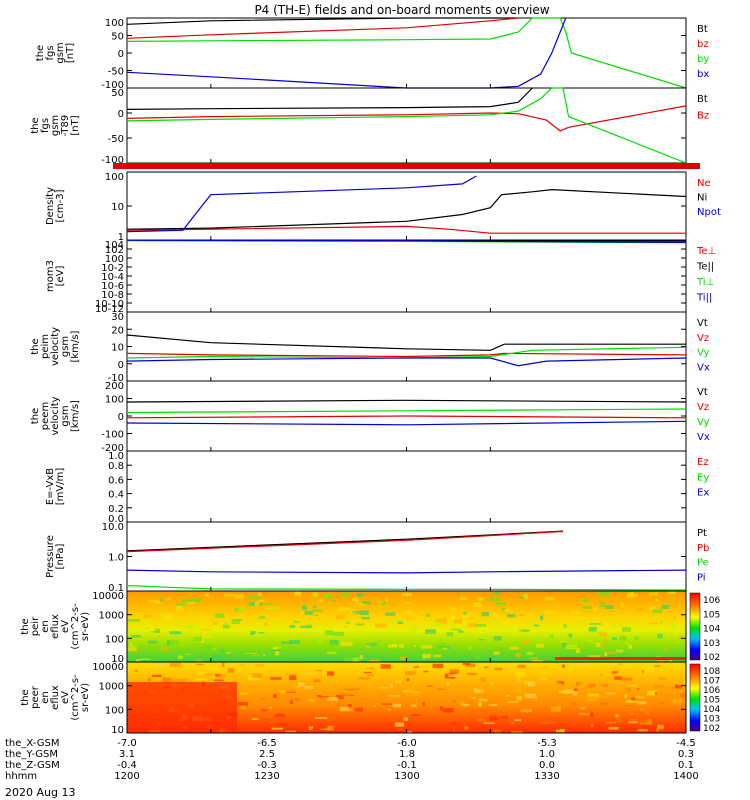 This screenshot has height=800, width=750. I want to click on panel-fgs-gsm-dipole: 50 0 -50 -100 the fgs gsm -T89 [nT] Bt Bz, so click(369, 126).